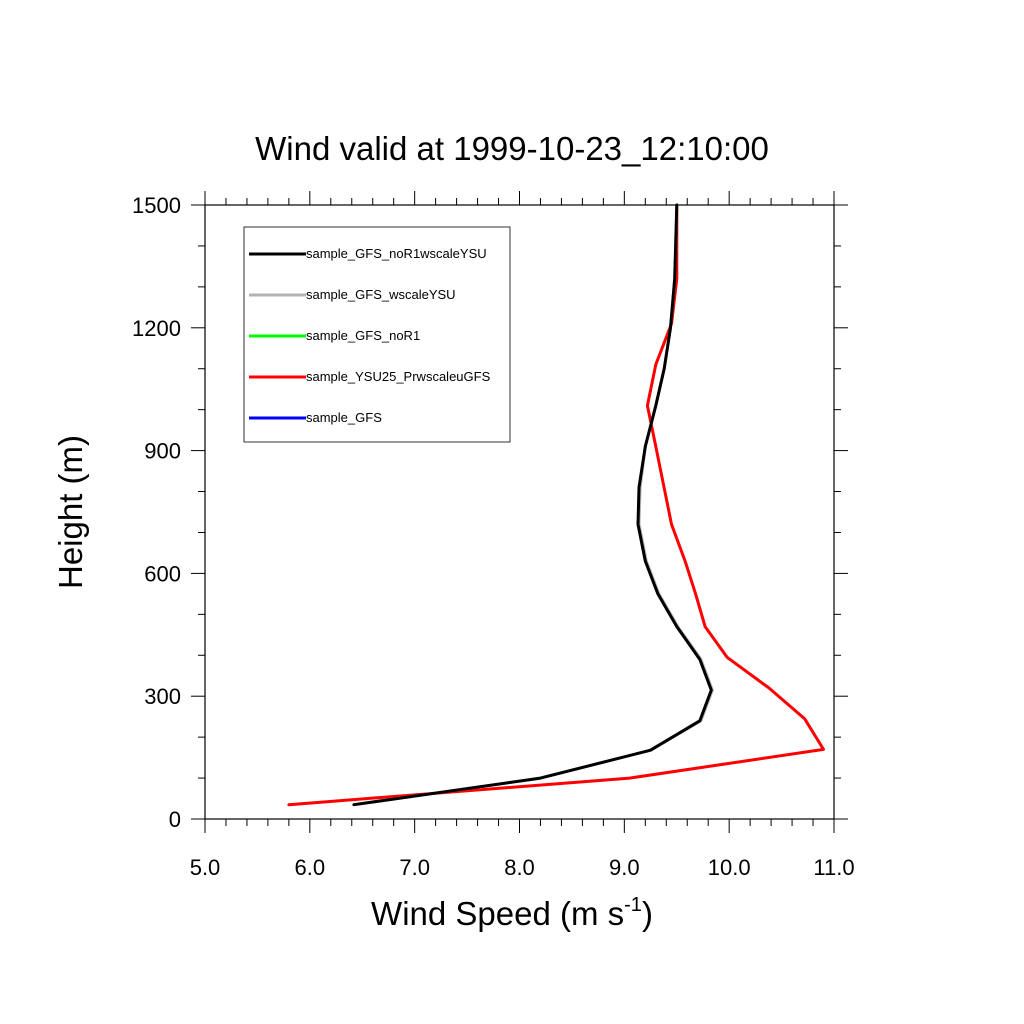 This screenshot has height=1024, width=1024. What do you see at coordinates (512, 148) in the screenshot?
I see `chart-title: Wind valid at 1999-10-23_12:10:00` at bounding box center [512, 148].